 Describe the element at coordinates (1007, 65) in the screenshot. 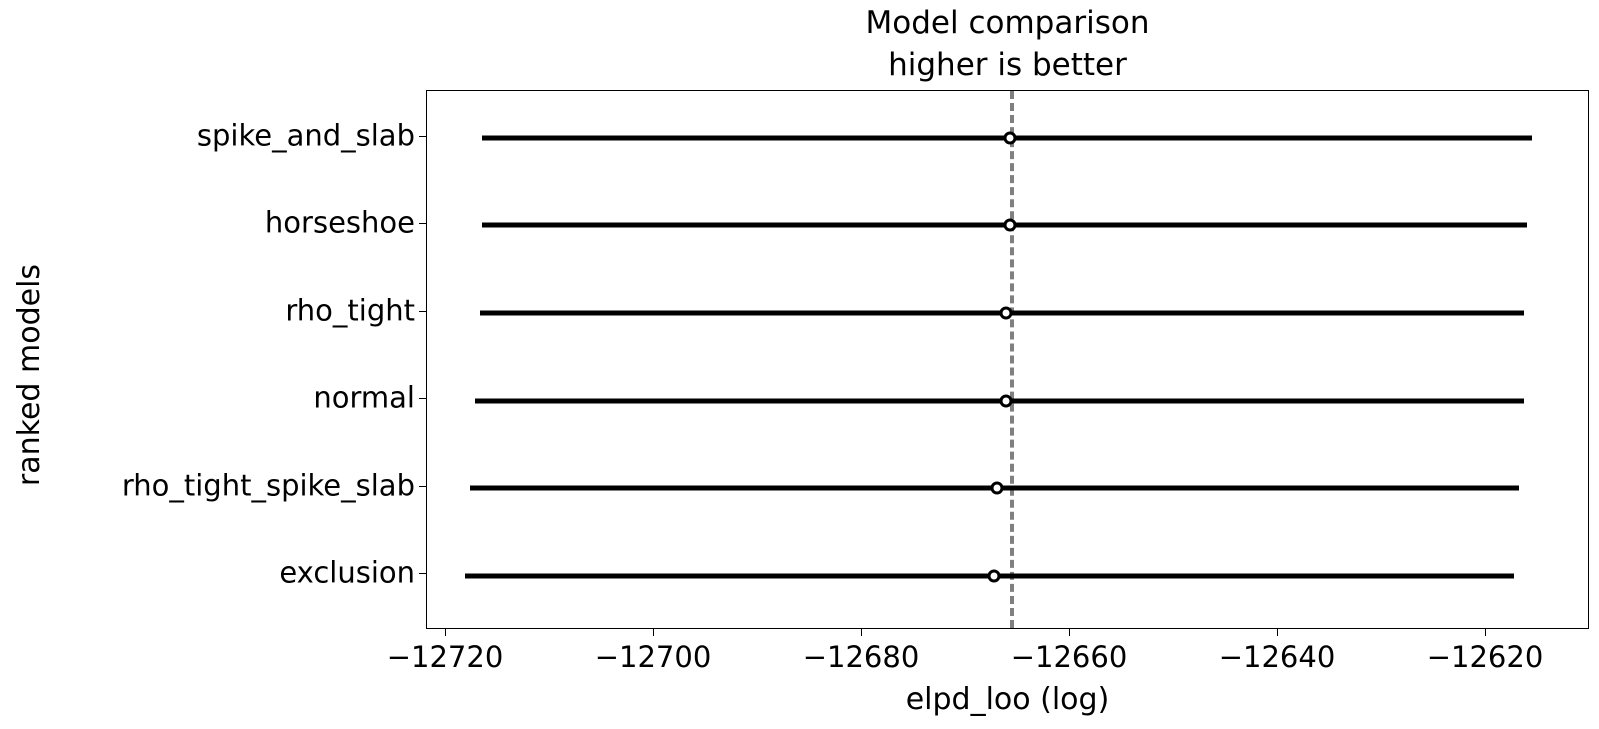

I see `chart-title-line2: higher is better` at that location.